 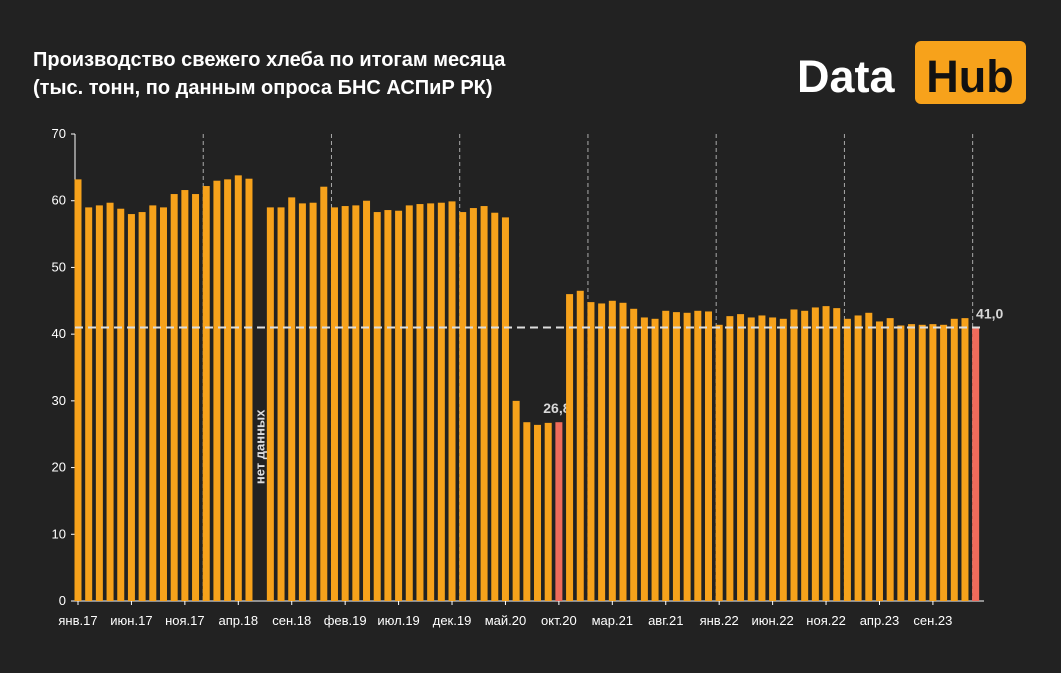 What do you see at coordinates (59, 400) in the screenshot?
I see `y-tick-label: 30` at bounding box center [59, 400].